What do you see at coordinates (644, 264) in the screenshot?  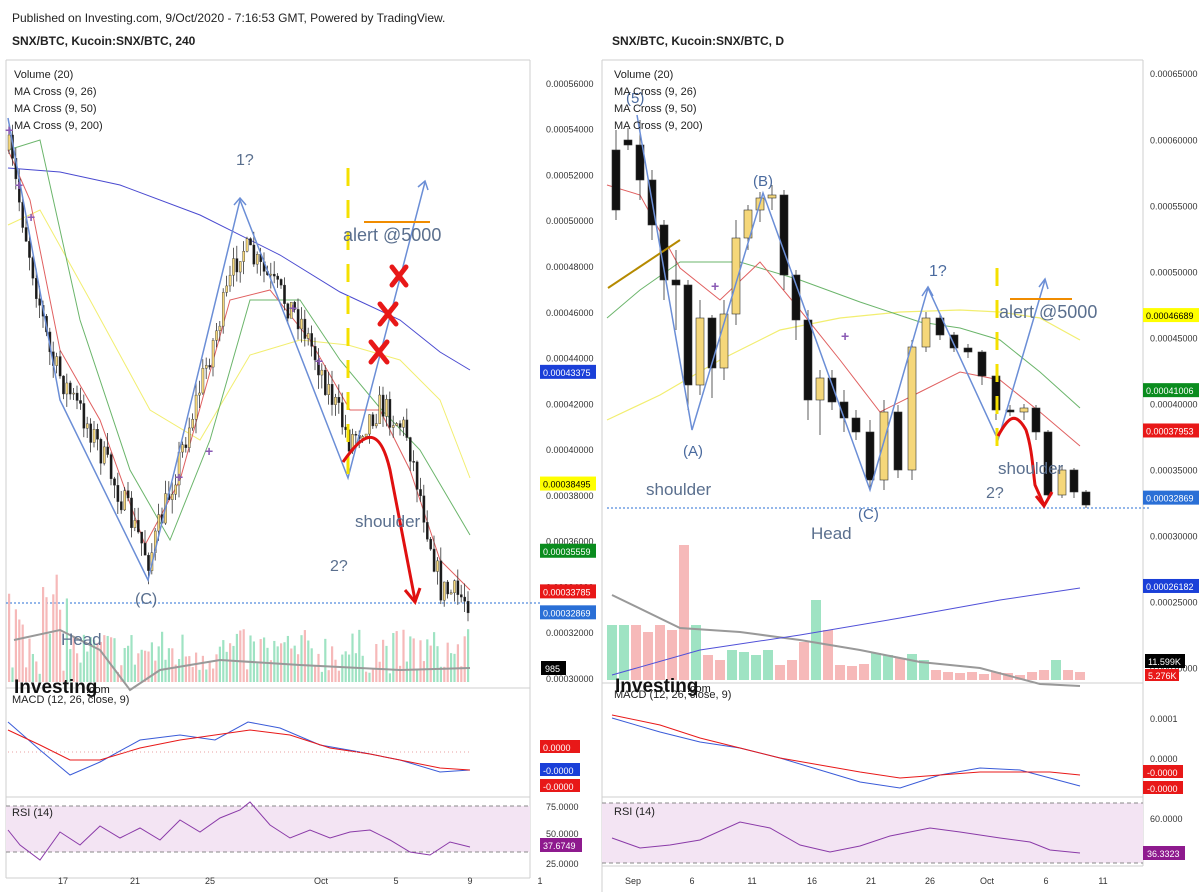 I see `right-trend-line` at bounding box center [644, 264].